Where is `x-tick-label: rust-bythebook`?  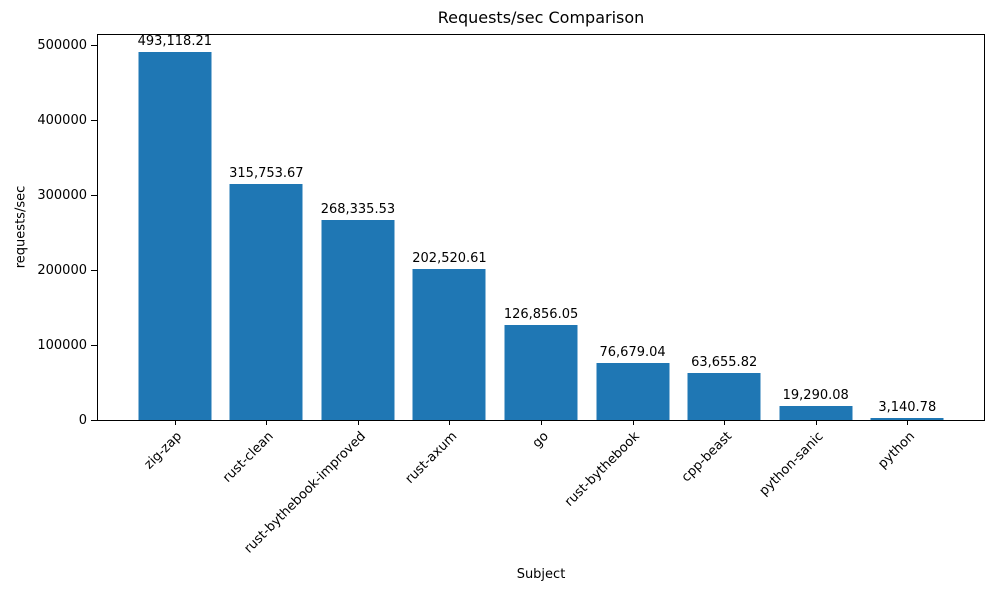
x-tick-label: rust-bythebook is located at coordinates (603, 469).